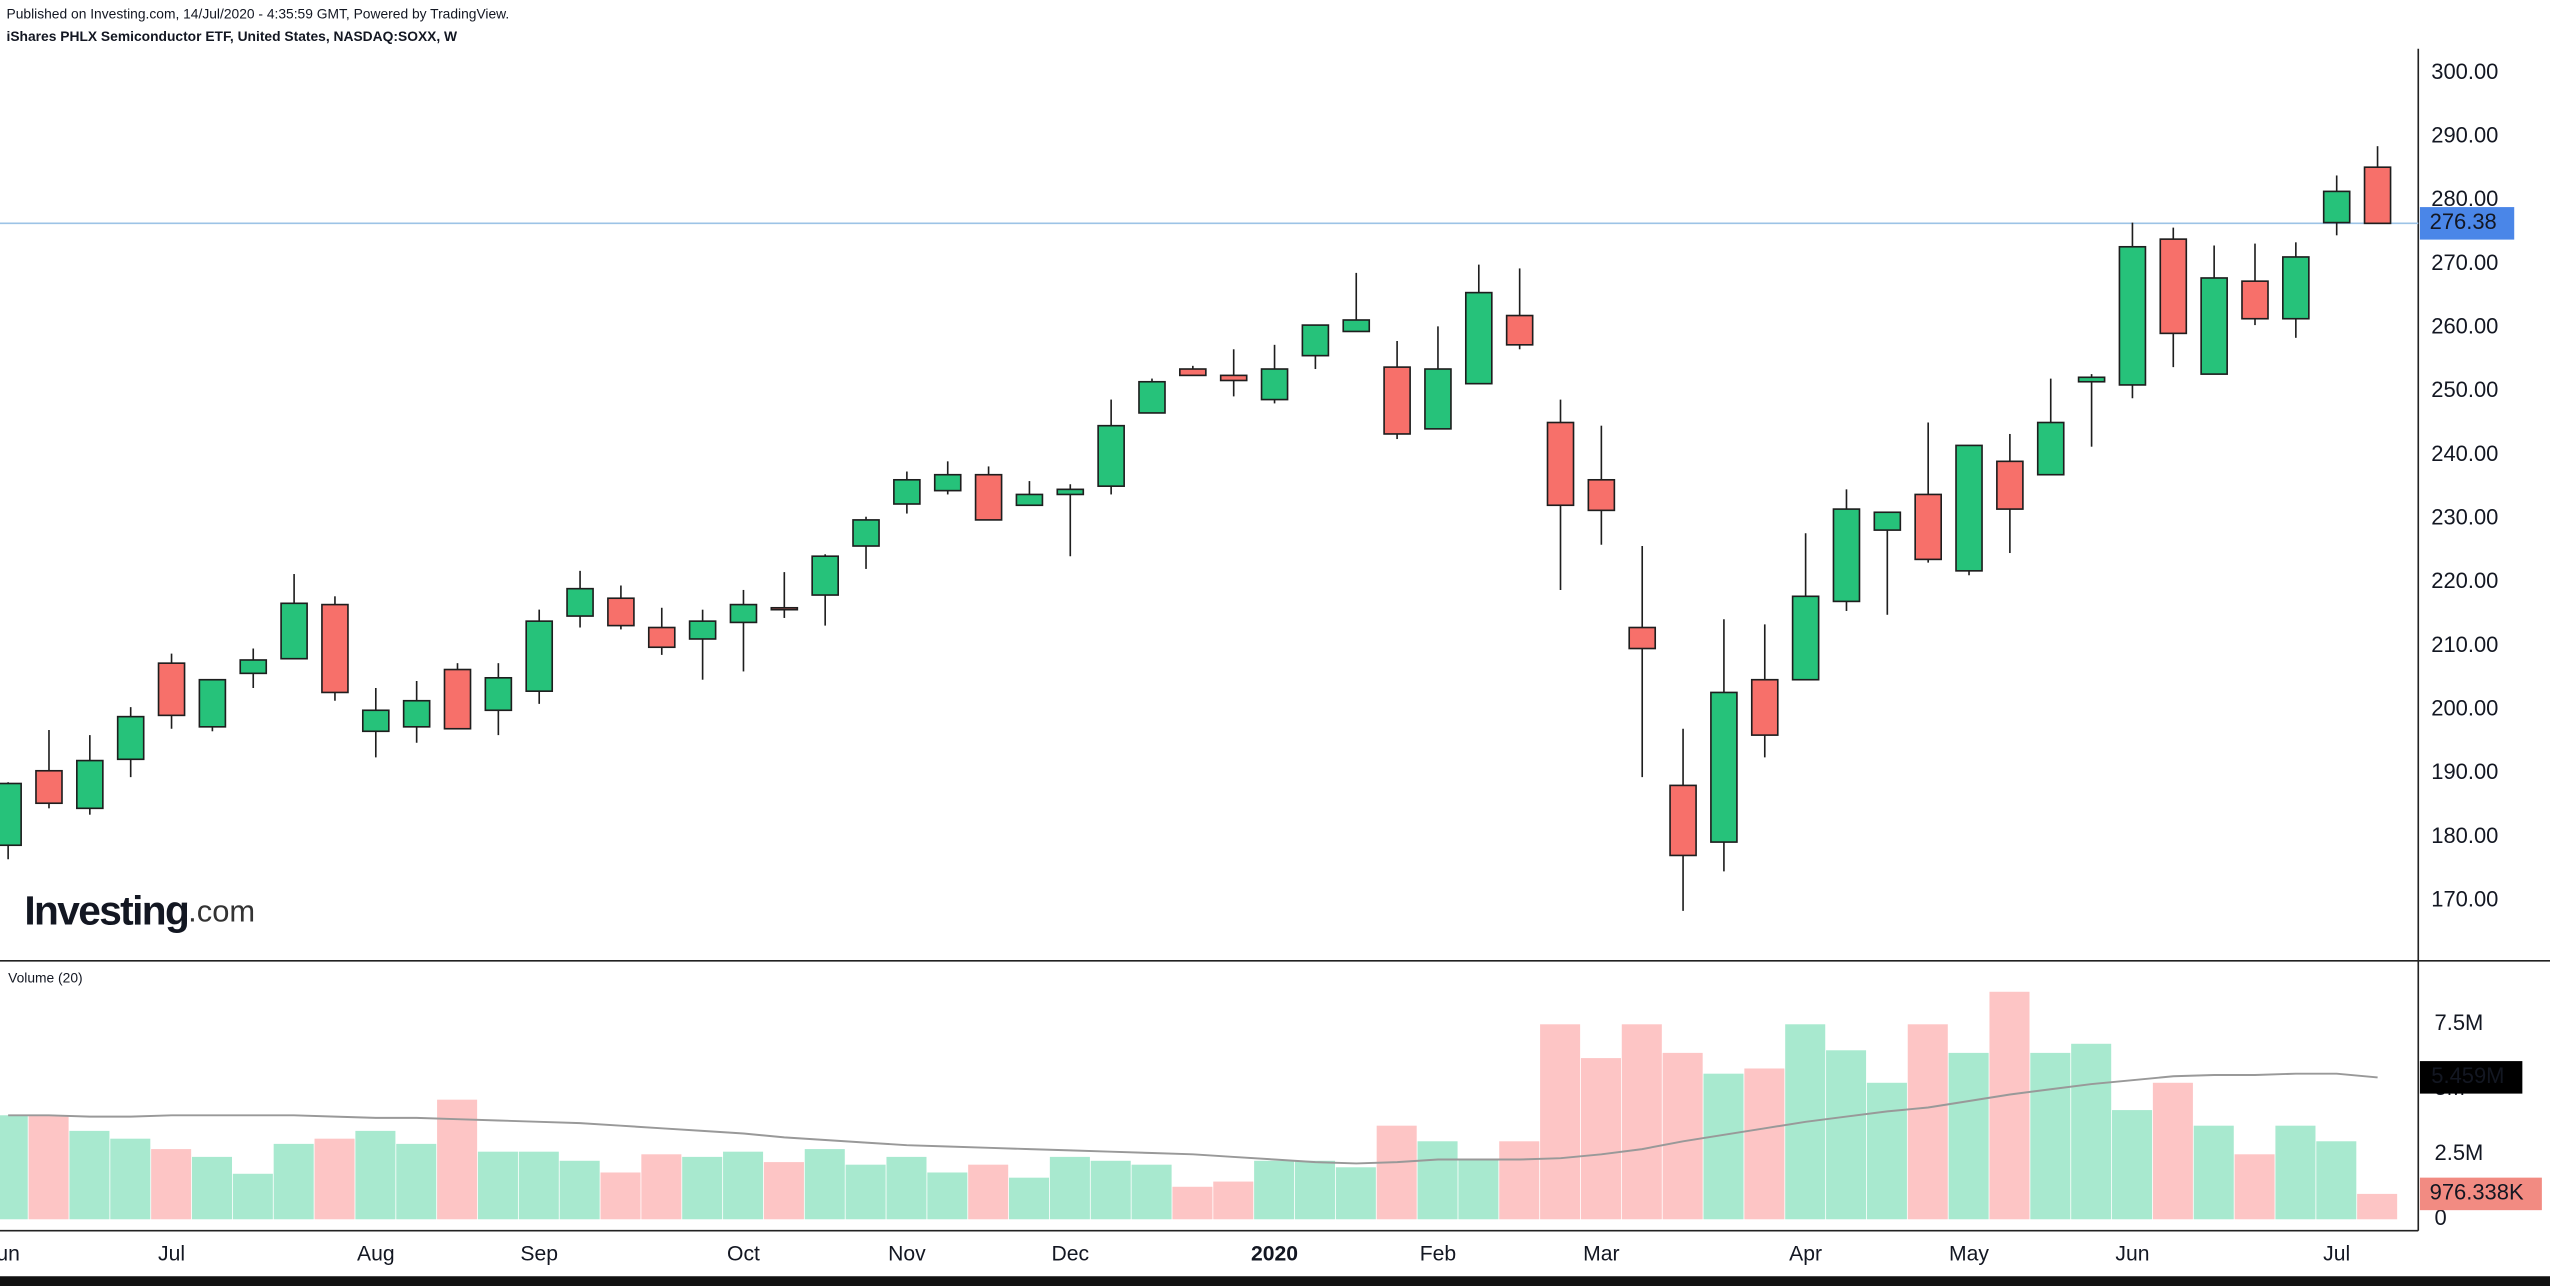  I want to click on x-tick-label: May, so click(1969, 1254).